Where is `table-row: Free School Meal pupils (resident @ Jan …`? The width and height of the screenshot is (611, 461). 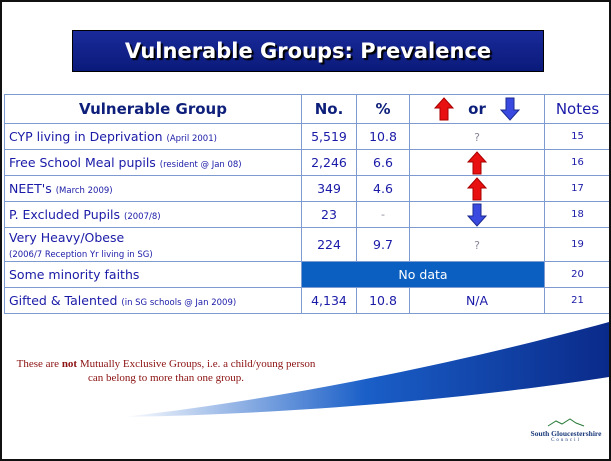 table-row: Free School Meal pupils (resident @ Jan … is located at coordinates (306, 162).